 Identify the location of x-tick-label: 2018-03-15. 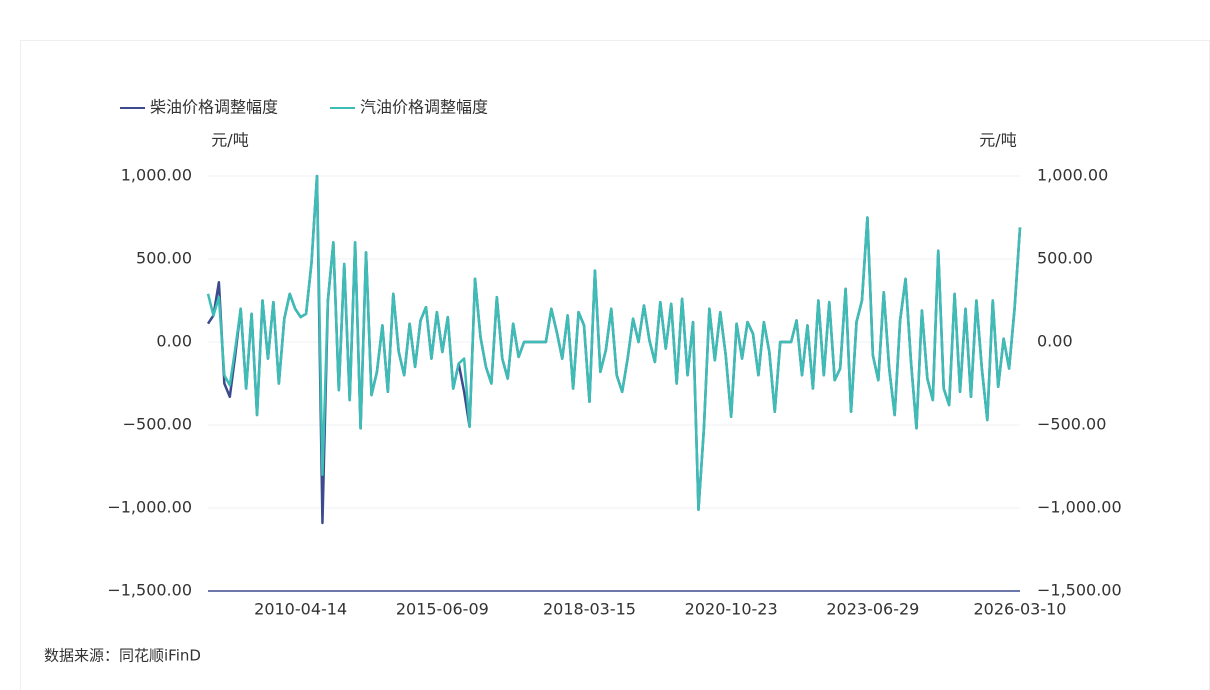
(589, 609).